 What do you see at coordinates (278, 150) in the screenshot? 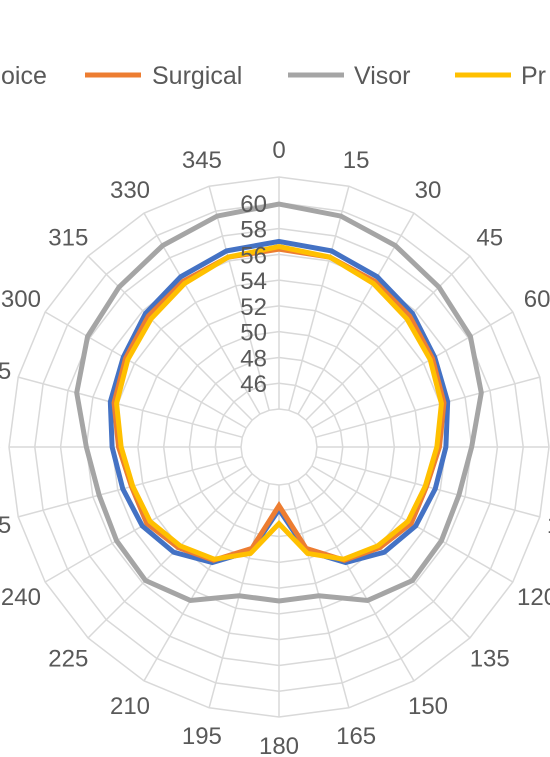
I see `angle-label: 0` at bounding box center [278, 150].